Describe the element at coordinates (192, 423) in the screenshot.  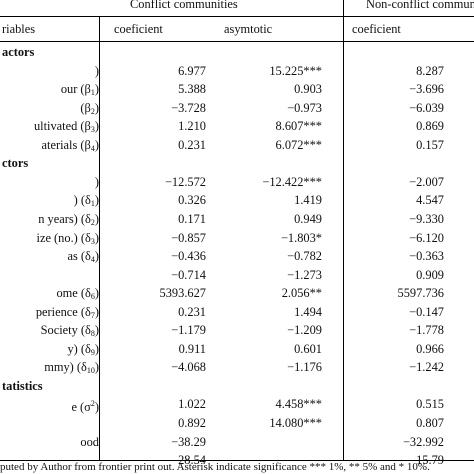
I see `cell-coefficient-conflict: 0.892` at that location.